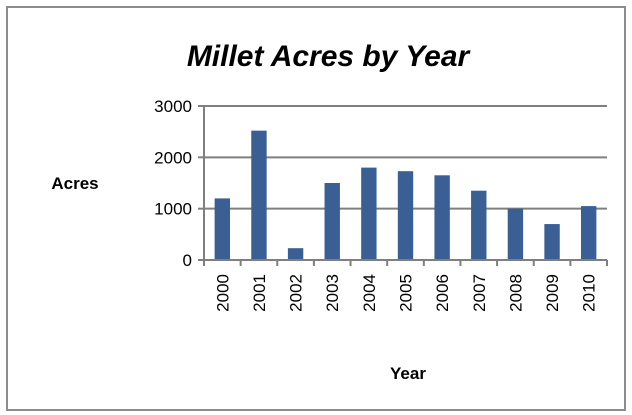 The width and height of the screenshot is (632, 415). Describe the element at coordinates (405, 215) in the screenshot. I see `bar-2005` at that location.